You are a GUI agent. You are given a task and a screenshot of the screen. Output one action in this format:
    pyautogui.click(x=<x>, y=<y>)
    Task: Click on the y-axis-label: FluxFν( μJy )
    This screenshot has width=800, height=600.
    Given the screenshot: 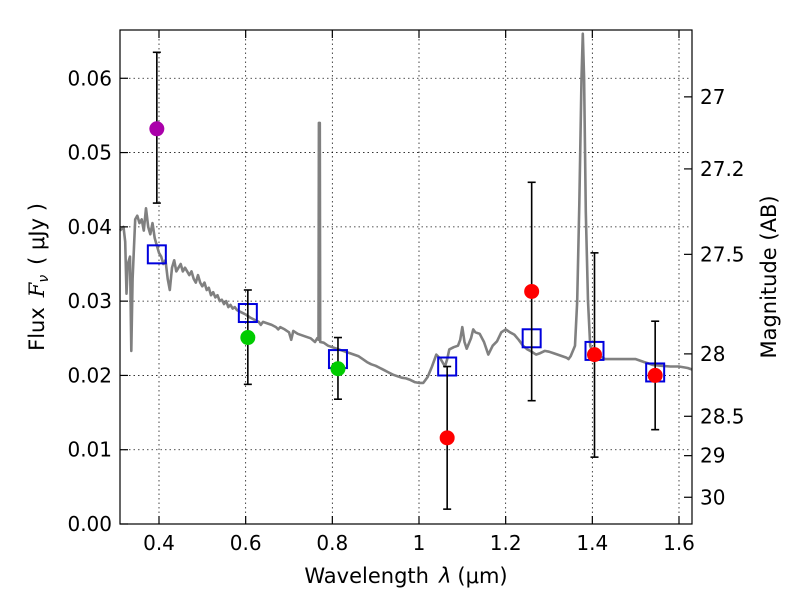 What is the action you would take?
    pyautogui.click(x=38, y=277)
    